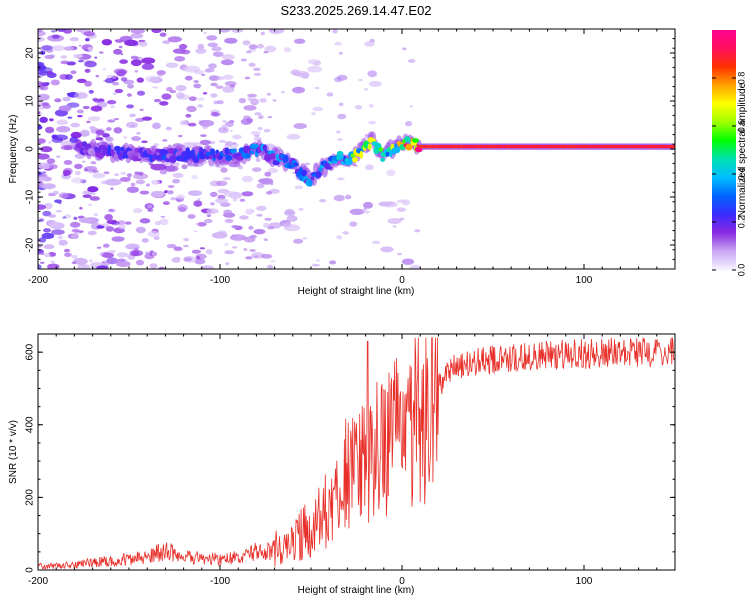 The image size is (750, 600). What do you see at coordinates (741, 222) in the screenshot?
I see `colorbar-tick-label: 0.2` at bounding box center [741, 222].